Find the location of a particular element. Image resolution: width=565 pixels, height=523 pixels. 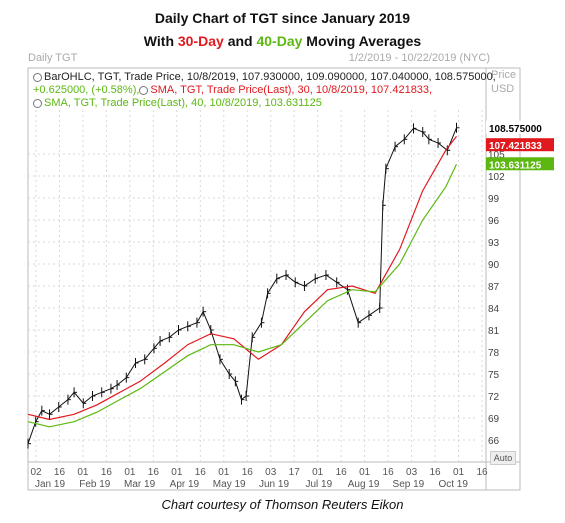

subtitle-sma30: 30-Day is located at coordinates (200, 41).